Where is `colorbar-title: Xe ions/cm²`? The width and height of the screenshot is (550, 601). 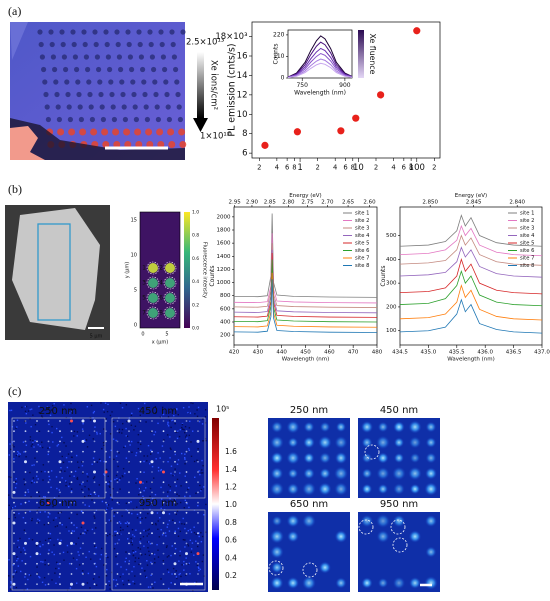 colorbar-title: Xe ions/cm² is located at coordinates (214, 85).